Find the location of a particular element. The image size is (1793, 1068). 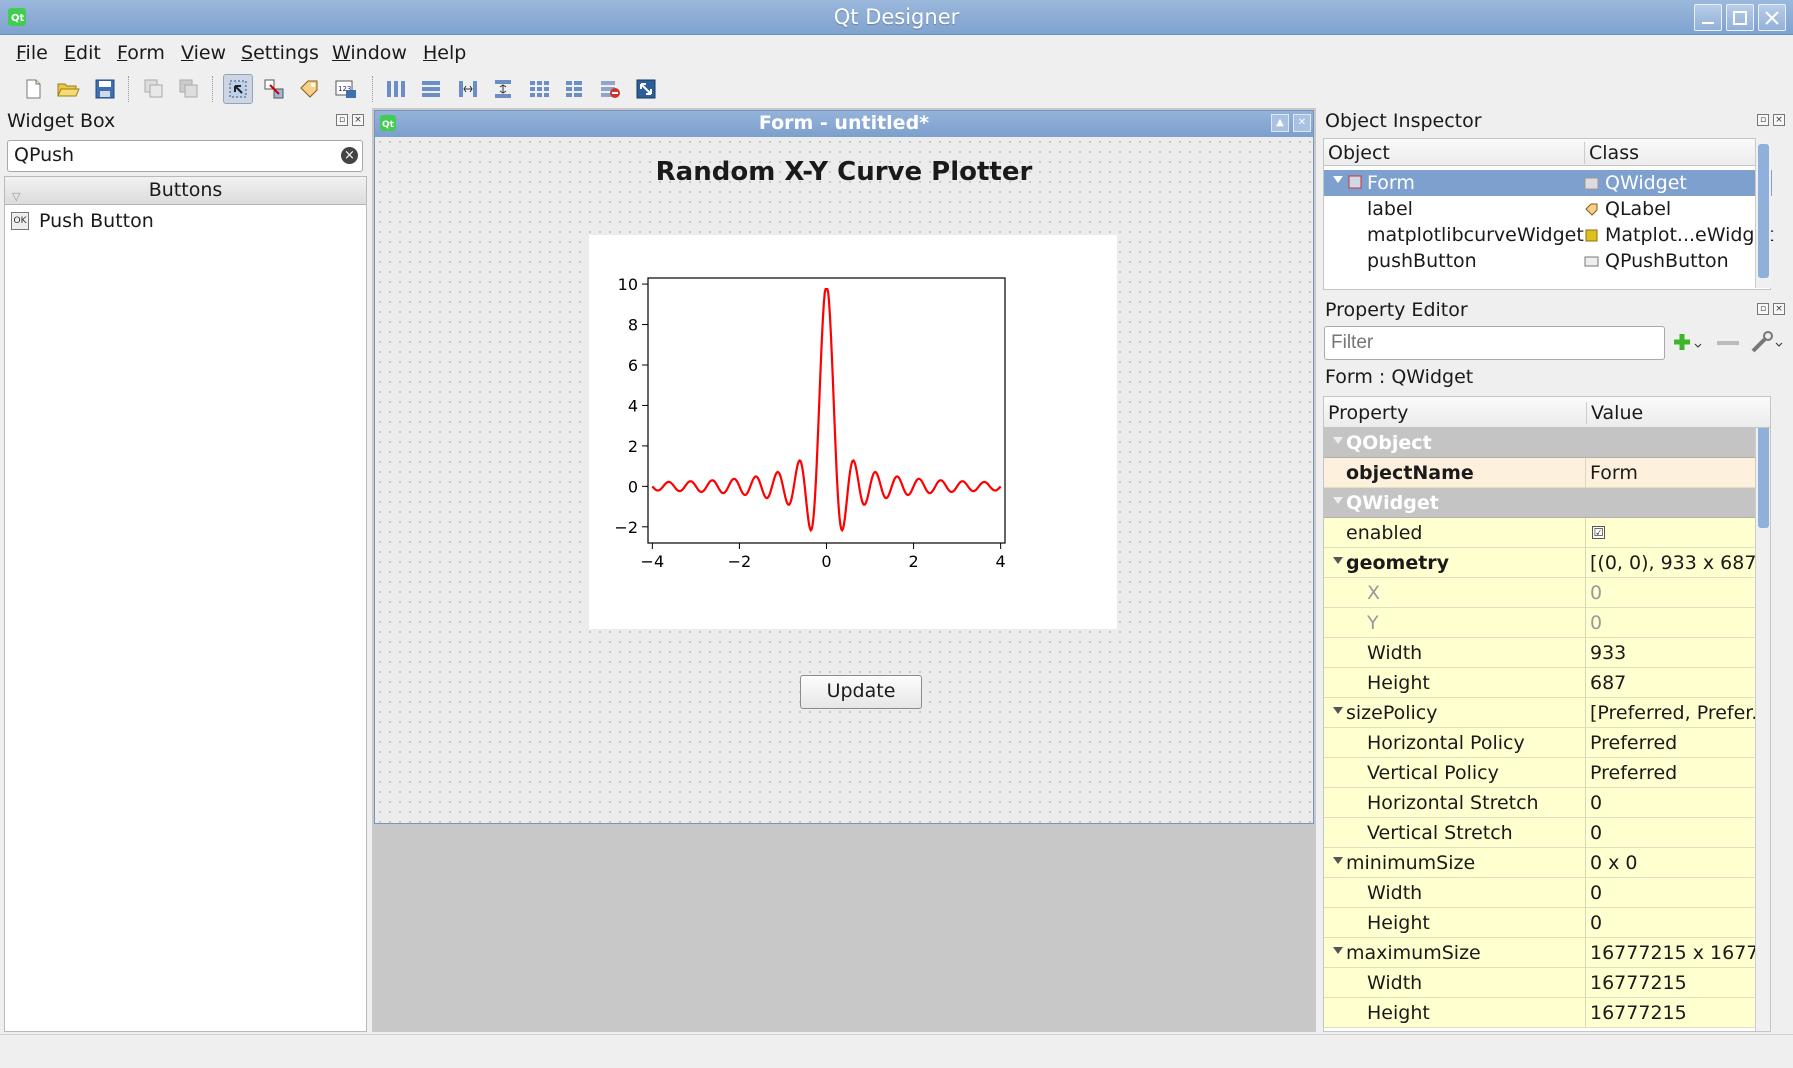

splitter-vertical-button is located at coordinates (503, 89).